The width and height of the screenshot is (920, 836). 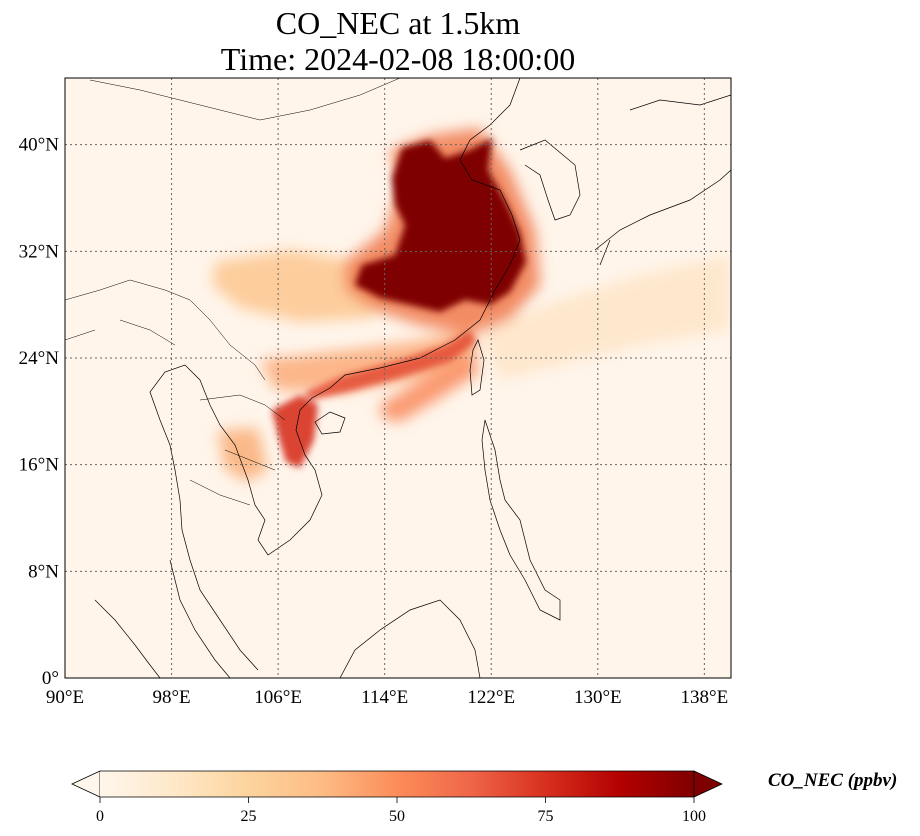 I want to click on lon-tick-label: 138°E, so click(x=705, y=697).